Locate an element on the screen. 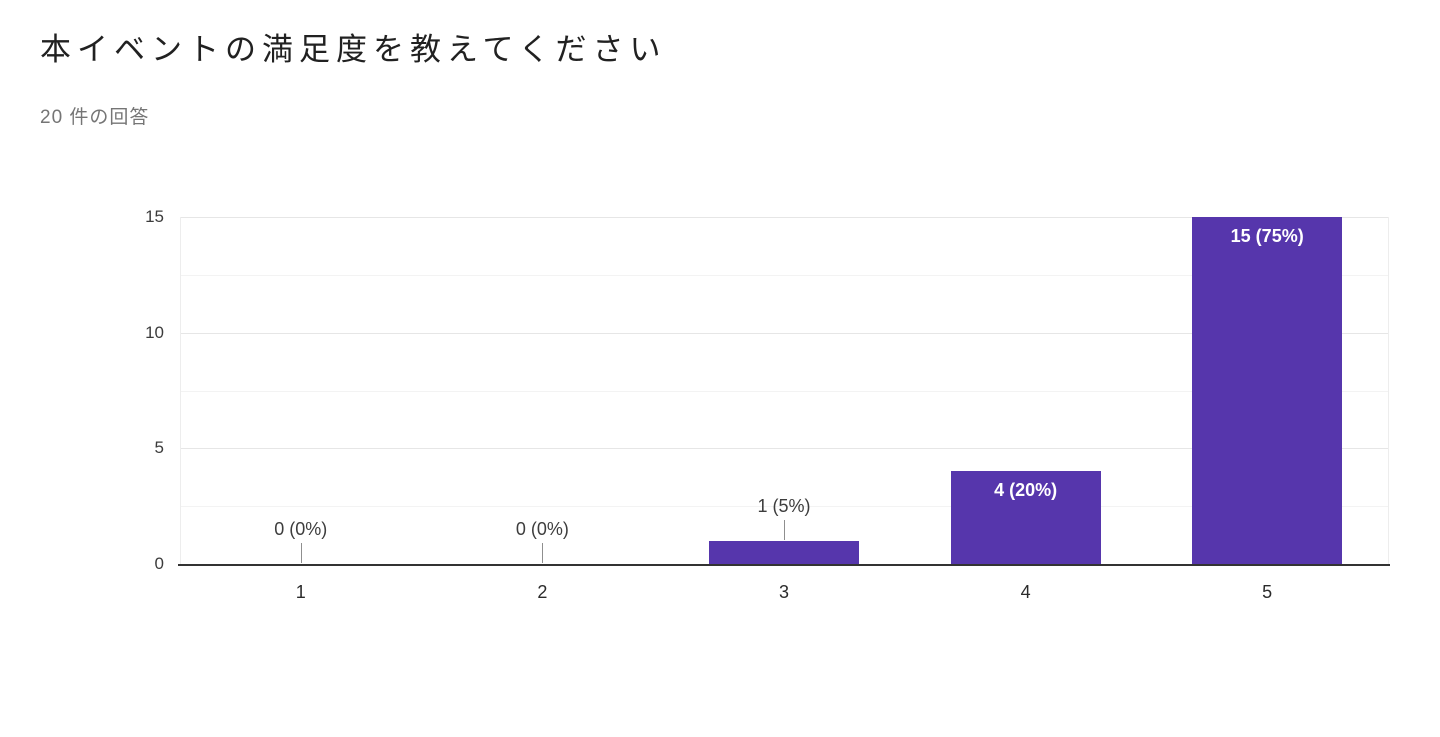 Image resolution: width=1440 pixels, height=737 pixels. y-axis-tick-label: 15 is located at coordinates (154, 216).